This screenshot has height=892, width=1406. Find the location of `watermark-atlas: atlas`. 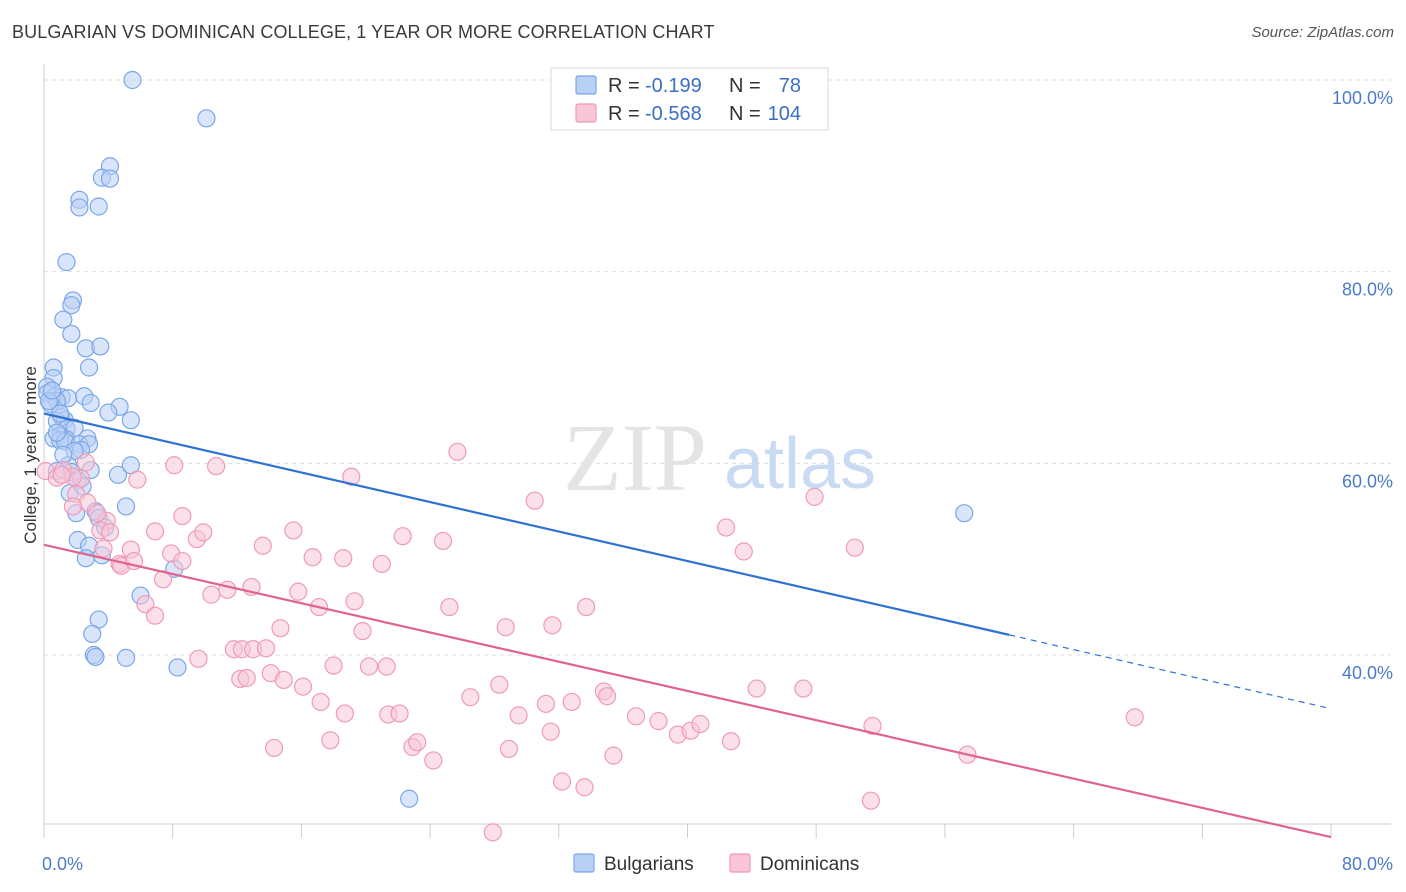

watermark-atlas: atlas is located at coordinates (800, 464).